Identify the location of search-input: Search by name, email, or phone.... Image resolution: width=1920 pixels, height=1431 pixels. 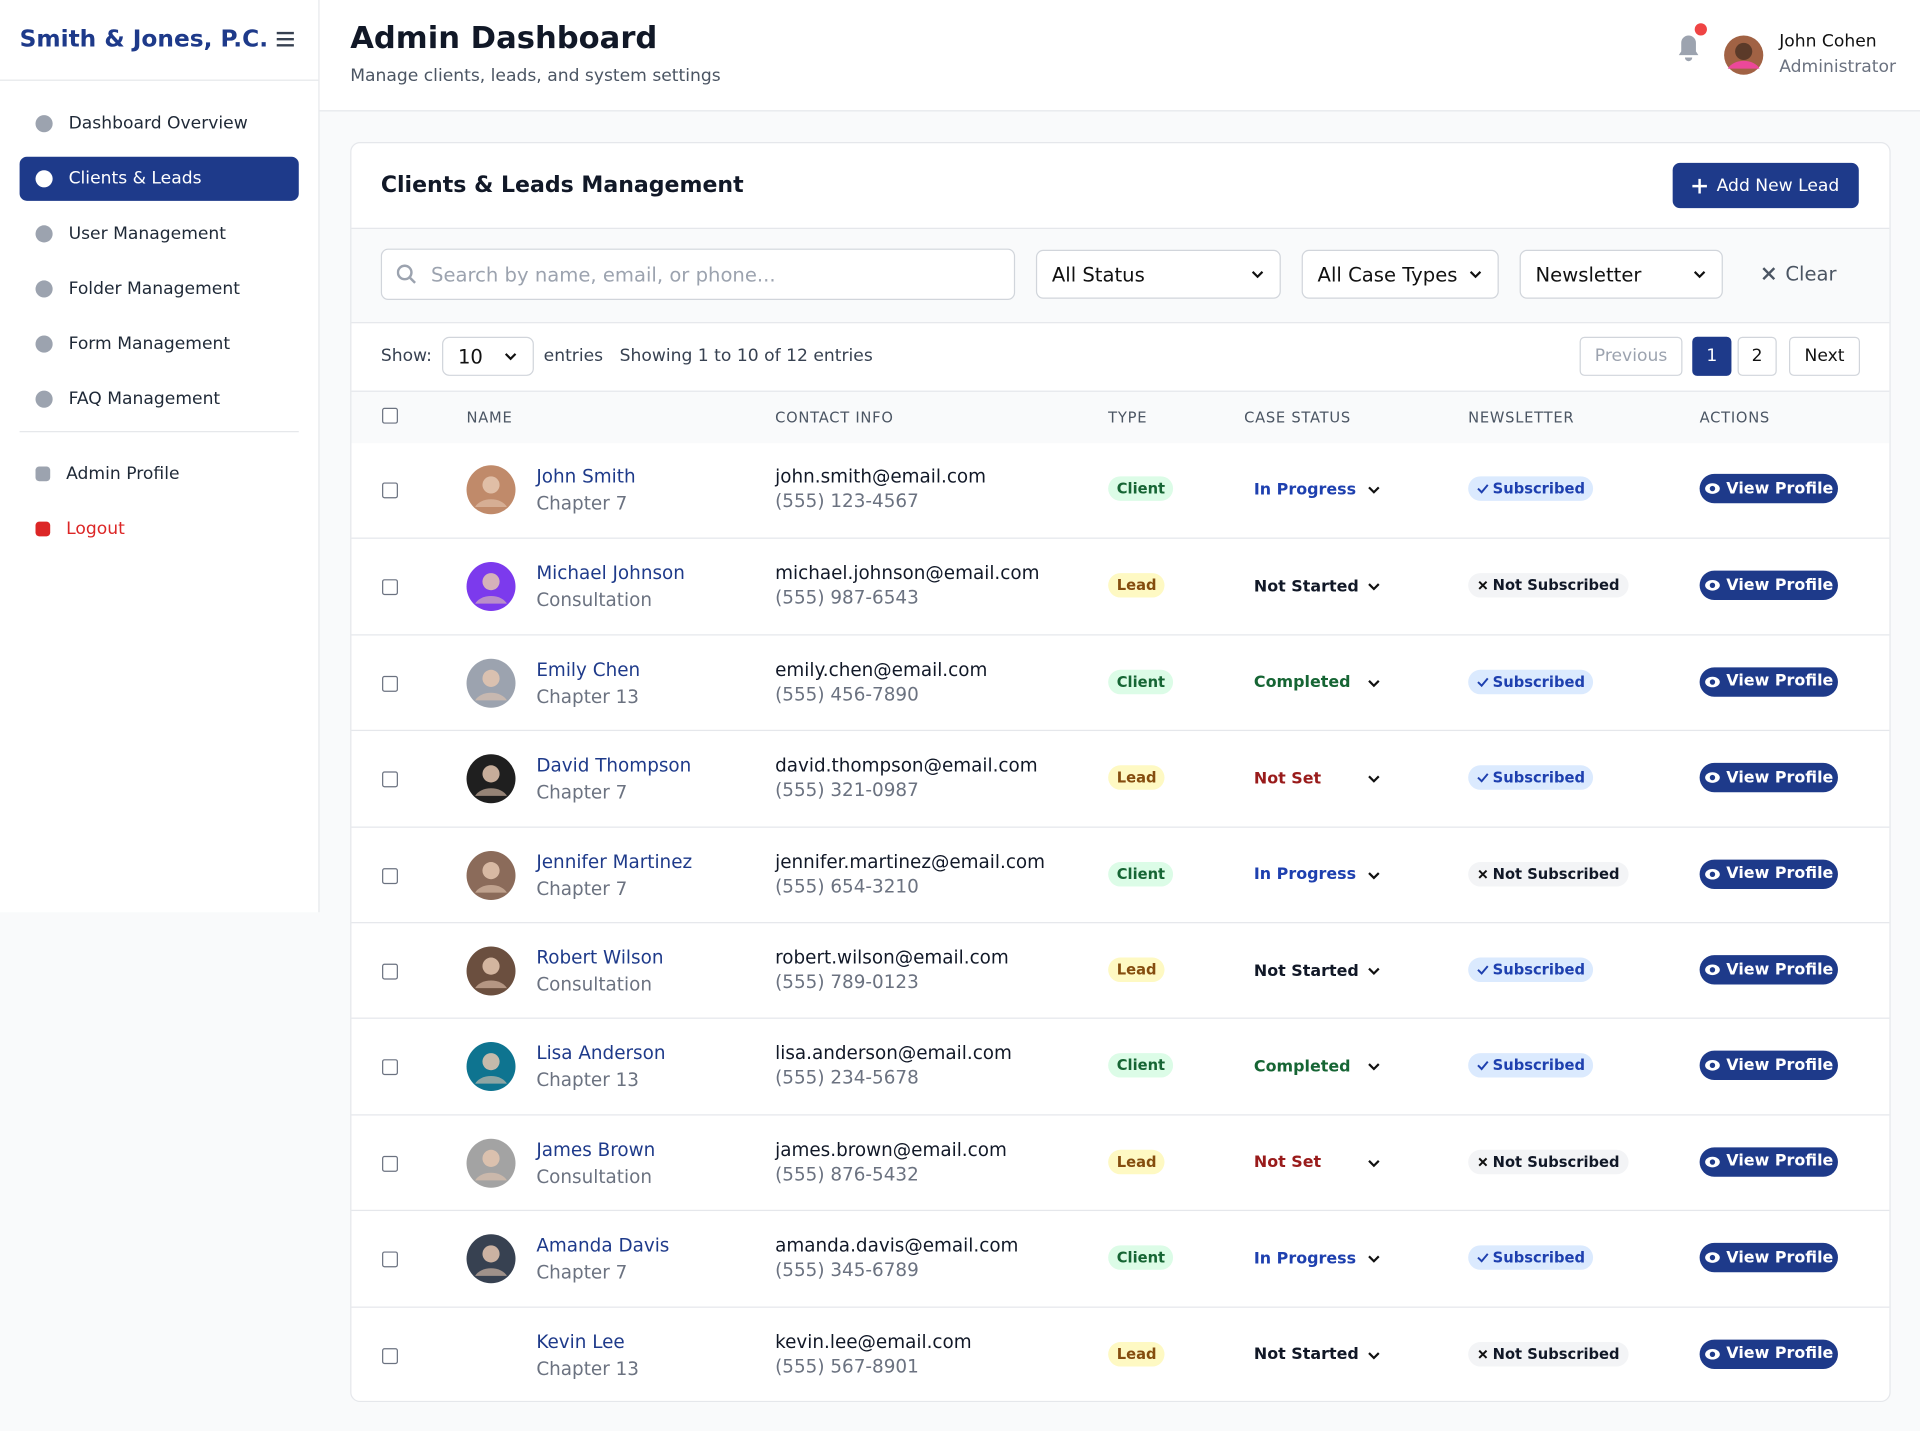
(698, 274).